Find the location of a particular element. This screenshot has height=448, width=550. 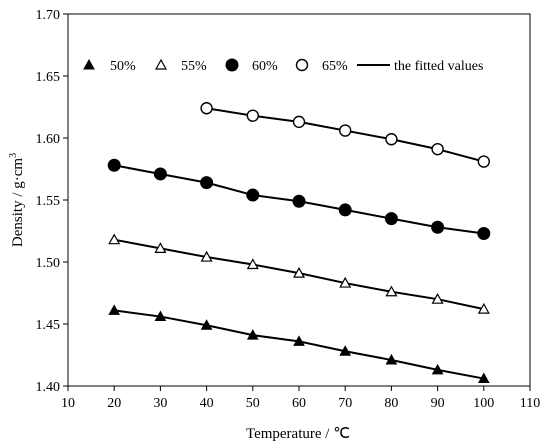

y-tick-label-4: 1.60 is located at coordinates (48, 139).